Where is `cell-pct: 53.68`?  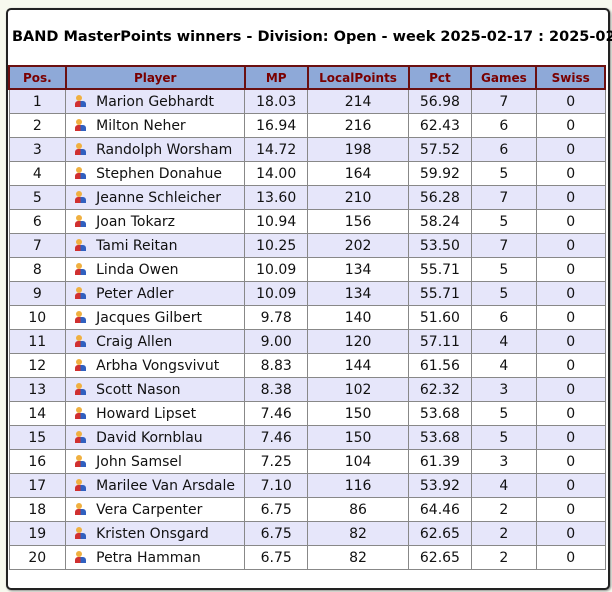 cell-pct: 53.68 is located at coordinates (440, 413).